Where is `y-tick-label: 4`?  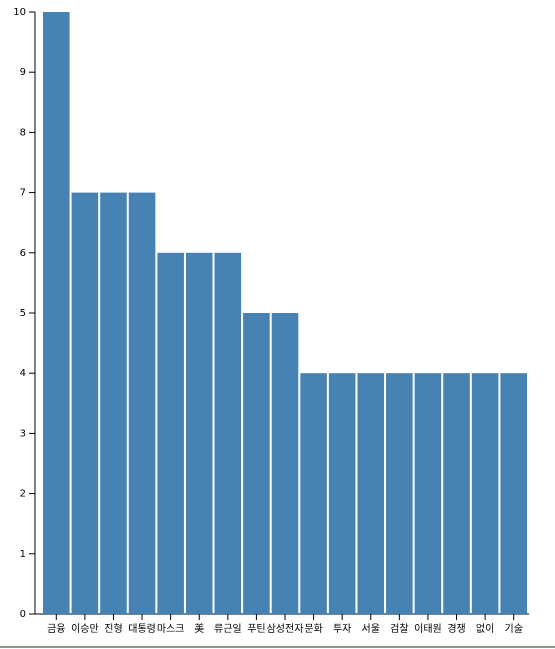 y-tick-label: 4 is located at coordinates (23, 373).